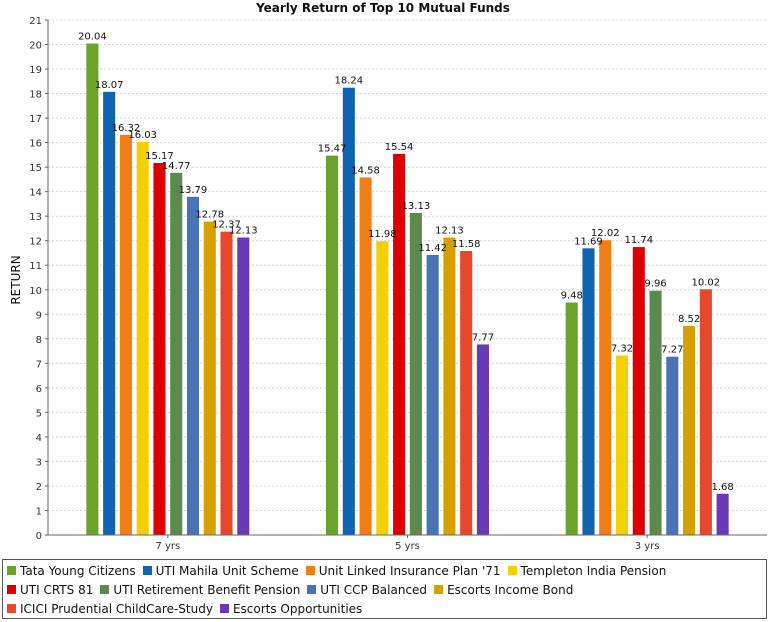  What do you see at coordinates (510, 590) in the screenshot?
I see `legend-label: Escorts Income Bond` at bounding box center [510, 590].